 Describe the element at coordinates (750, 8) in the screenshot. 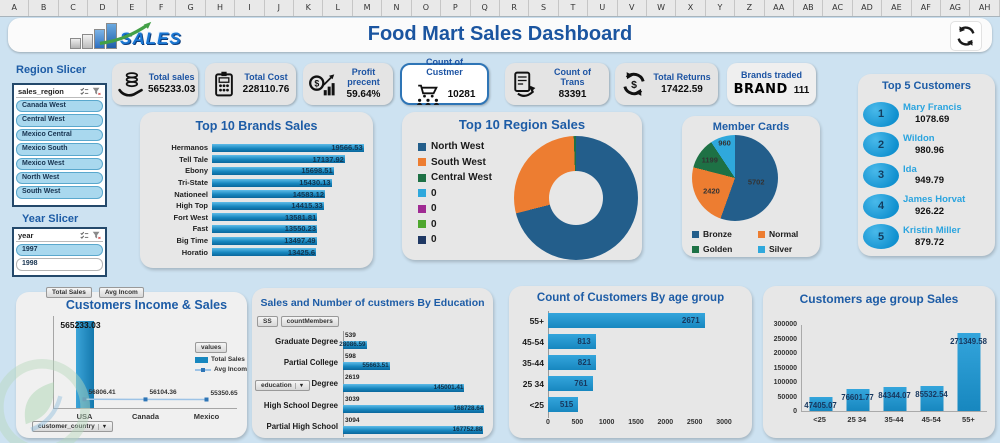

I see `column-header-z: Z` at that location.